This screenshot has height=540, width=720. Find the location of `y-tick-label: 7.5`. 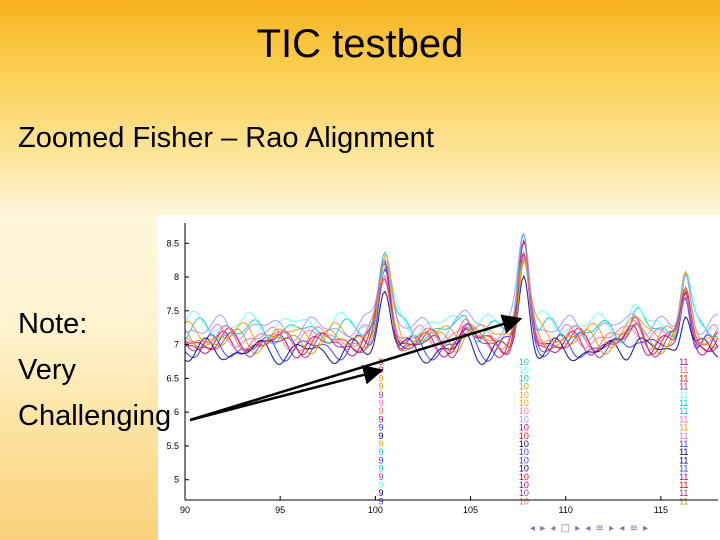

y-tick-label: 7.5 is located at coordinates (172, 311).